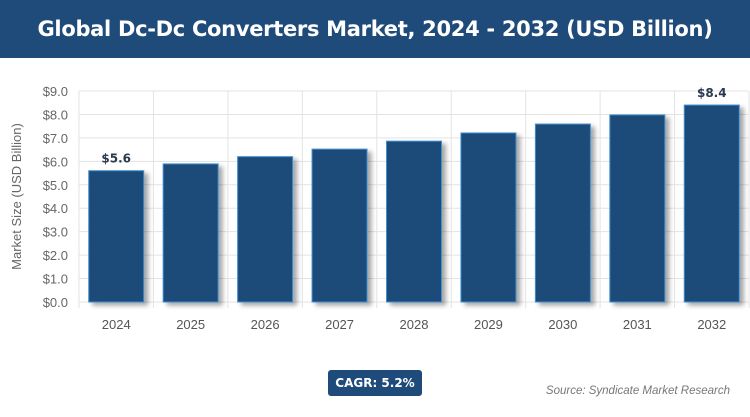 This screenshot has width=750, height=417. Describe the element at coordinates (339, 225) in the screenshot. I see `bar-2027` at that location.